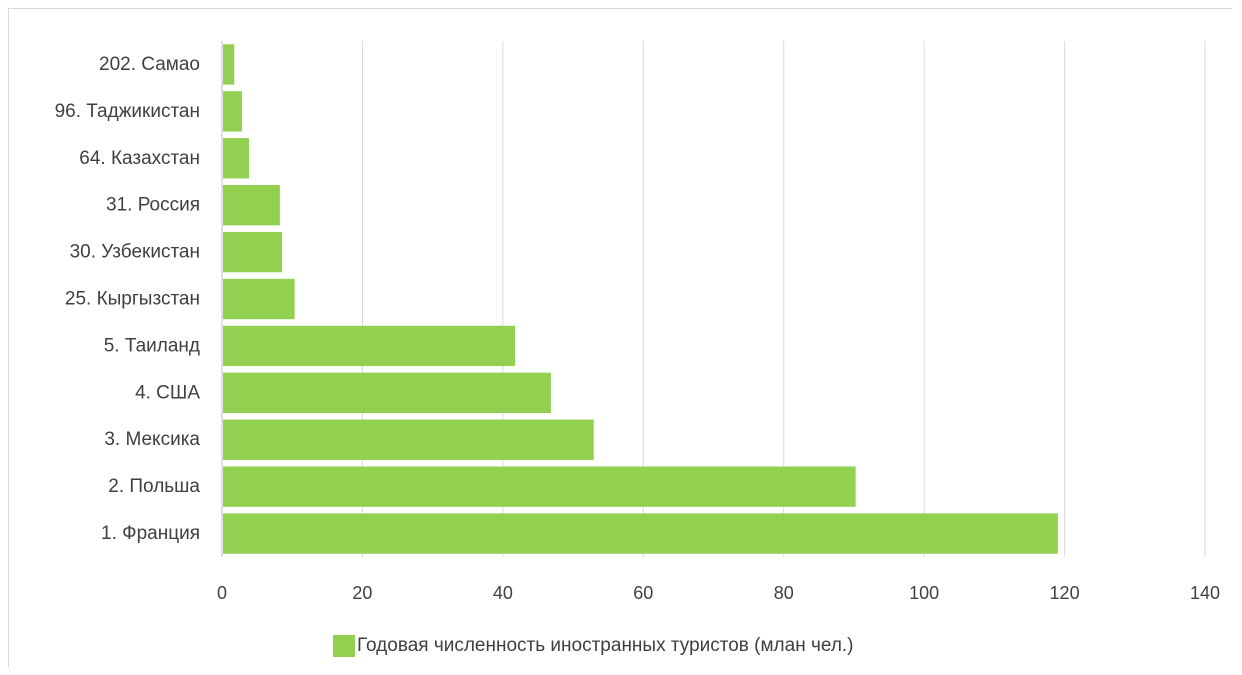 This screenshot has width=1242, height=675. I want to click on category-label: 2. Польша, so click(154, 486).